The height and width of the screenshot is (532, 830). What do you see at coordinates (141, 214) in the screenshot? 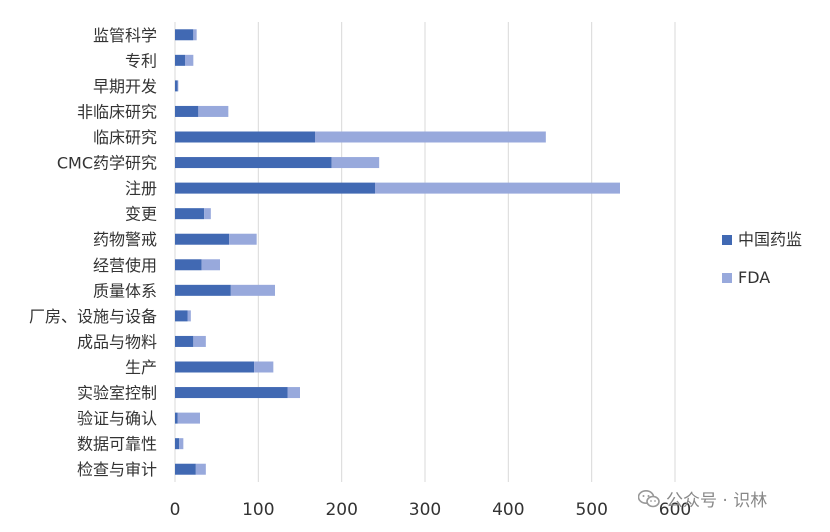
I see `category-label: 变更` at bounding box center [141, 214].